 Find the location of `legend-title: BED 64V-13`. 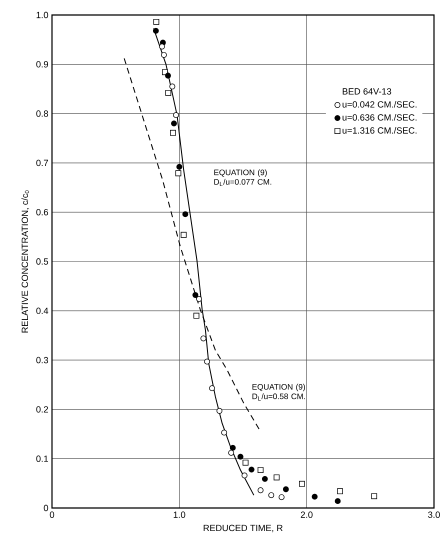

legend-title: BED 64V-13 is located at coordinates (367, 91).